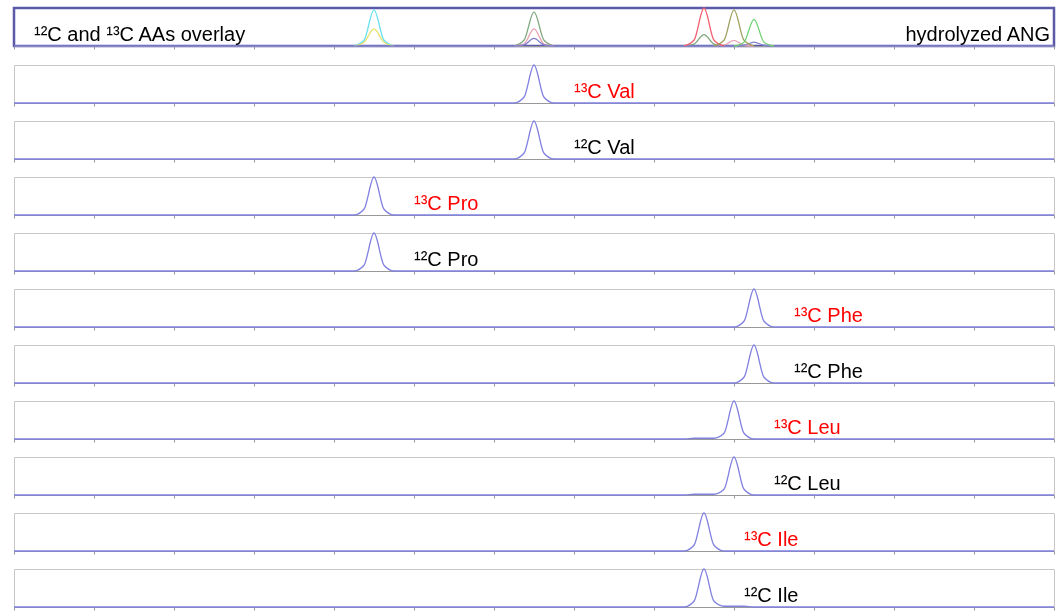 The height and width of the screenshot is (616, 1059). Describe the element at coordinates (828, 371) in the screenshot. I see `series-label: ¹²C Phe` at that location.